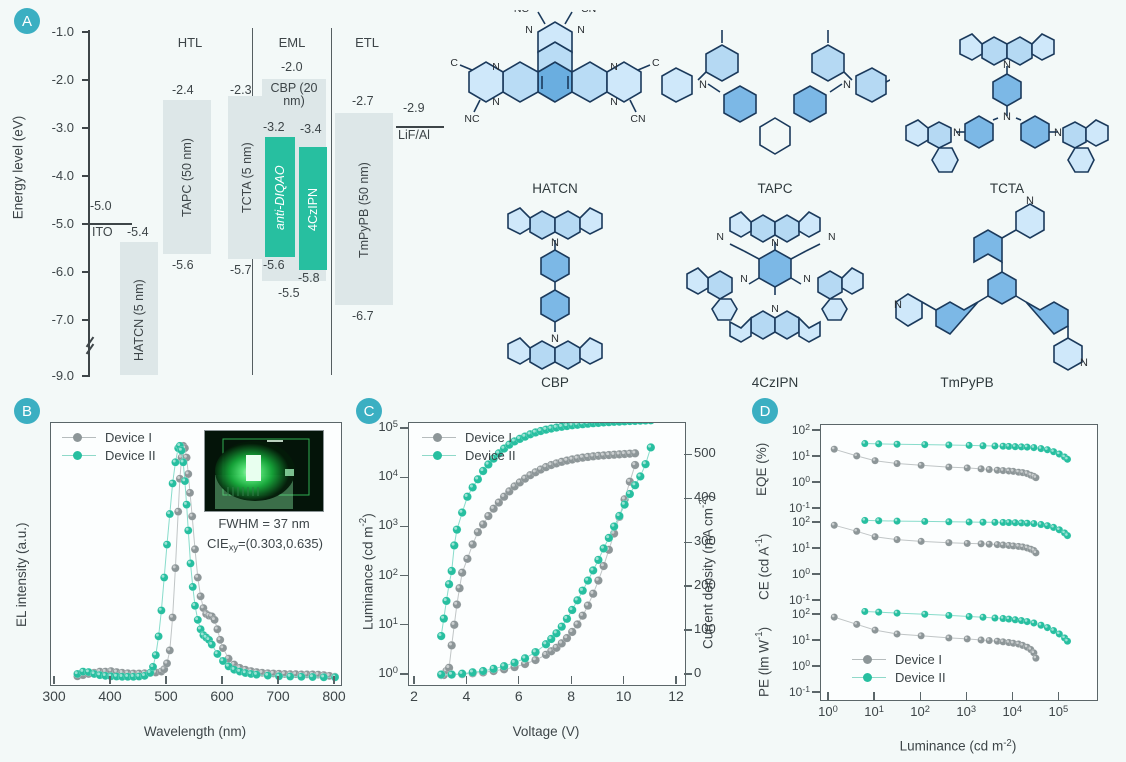 This screenshot has height=762, width=1126. Describe the element at coordinates (765, 411) in the screenshot. I see `panel-d-badge: D` at that location.